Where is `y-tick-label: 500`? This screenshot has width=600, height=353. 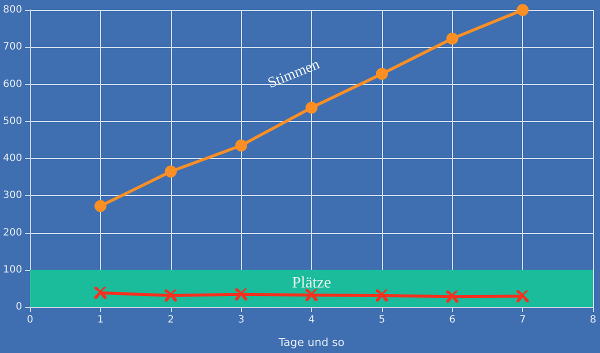 y-tick-label: 500 is located at coordinates (12, 121).